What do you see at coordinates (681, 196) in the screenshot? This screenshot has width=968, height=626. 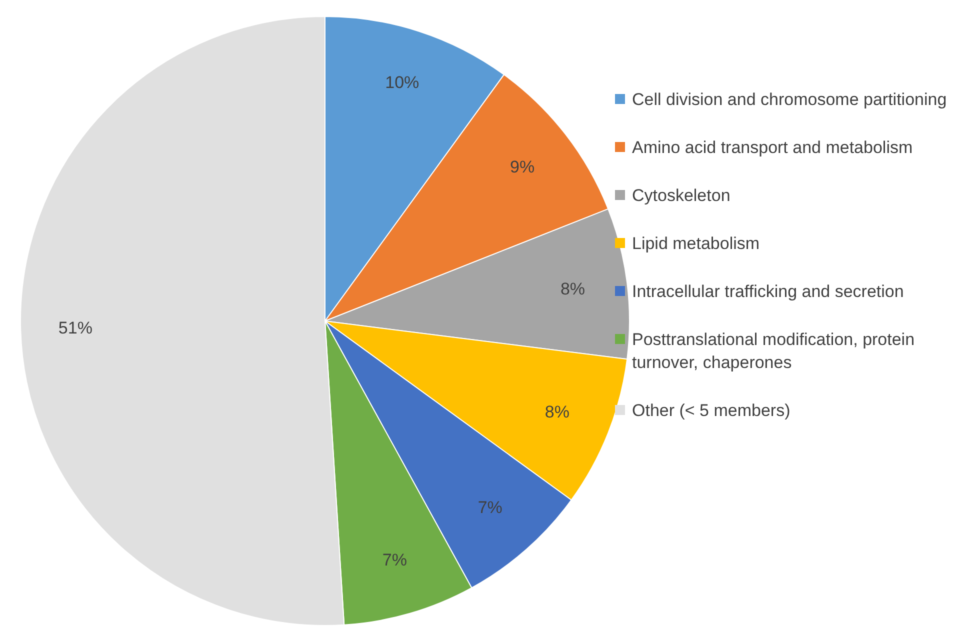 I see `legend-label: Cytoskeleton` at bounding box center [681, 196].